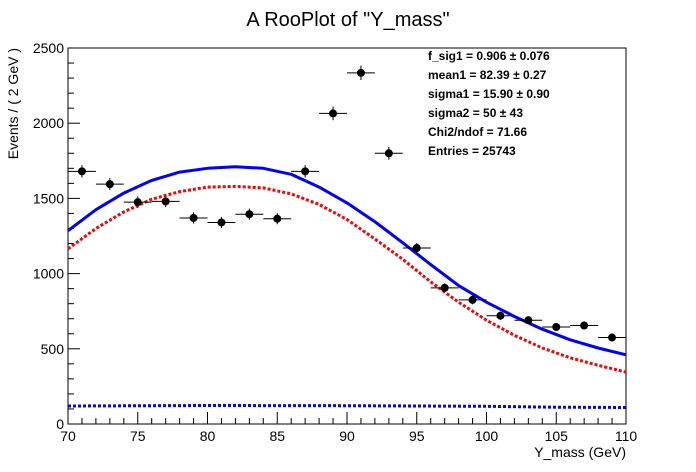  What do you see at coordinates (580, 452) in the screenshot?
I see `x-axis-label: Y_mass (GeV)` at bounding box center [580, 452].